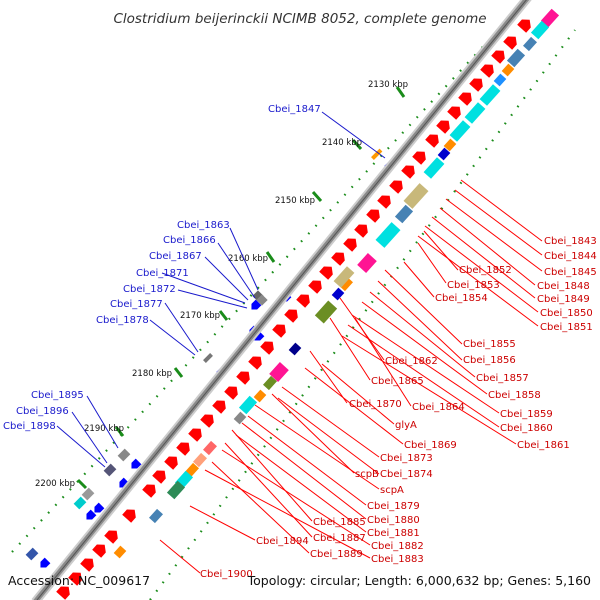 The width and height of the screenshot is (600, 600). What do you see at coordinates (526, 428) in the screenshot?
I see `gene-label: Cbei_1860` at bounding box center [526, 428].